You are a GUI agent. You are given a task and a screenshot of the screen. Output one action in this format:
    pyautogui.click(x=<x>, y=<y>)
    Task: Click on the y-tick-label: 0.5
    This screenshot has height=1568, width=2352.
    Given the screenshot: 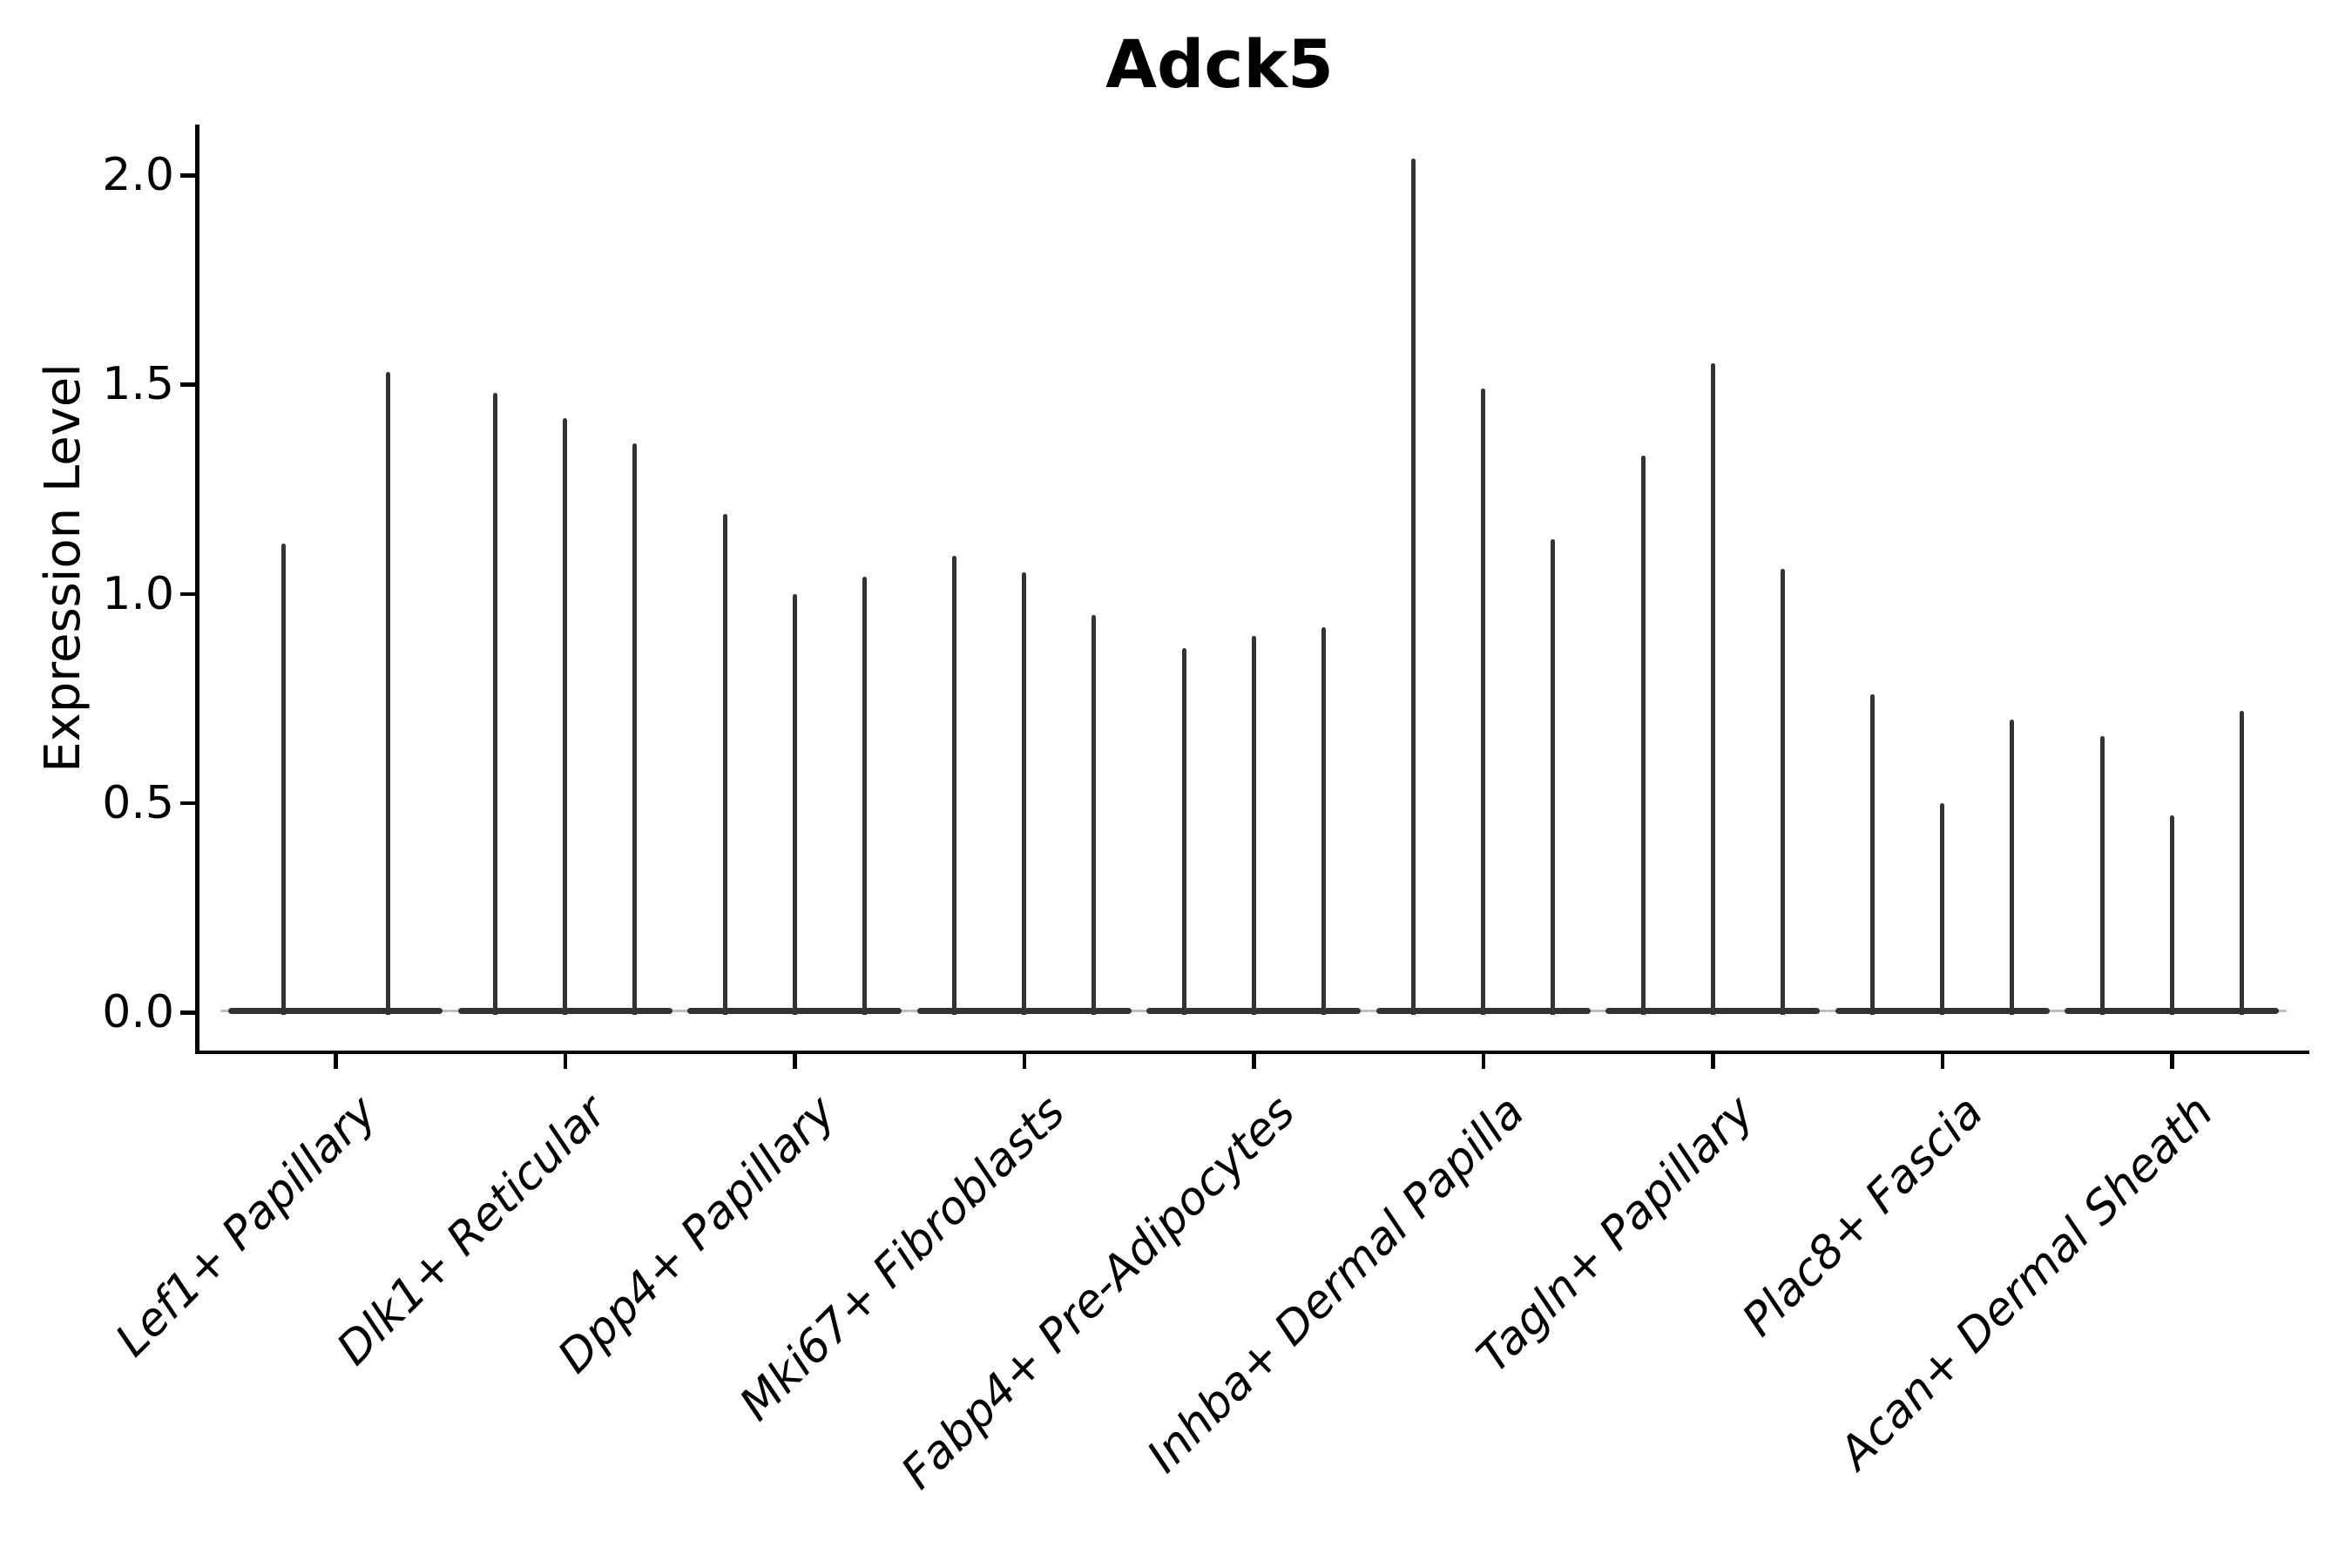 What is the action you would take?
    pyautogui.click(x=138, y=802)
    